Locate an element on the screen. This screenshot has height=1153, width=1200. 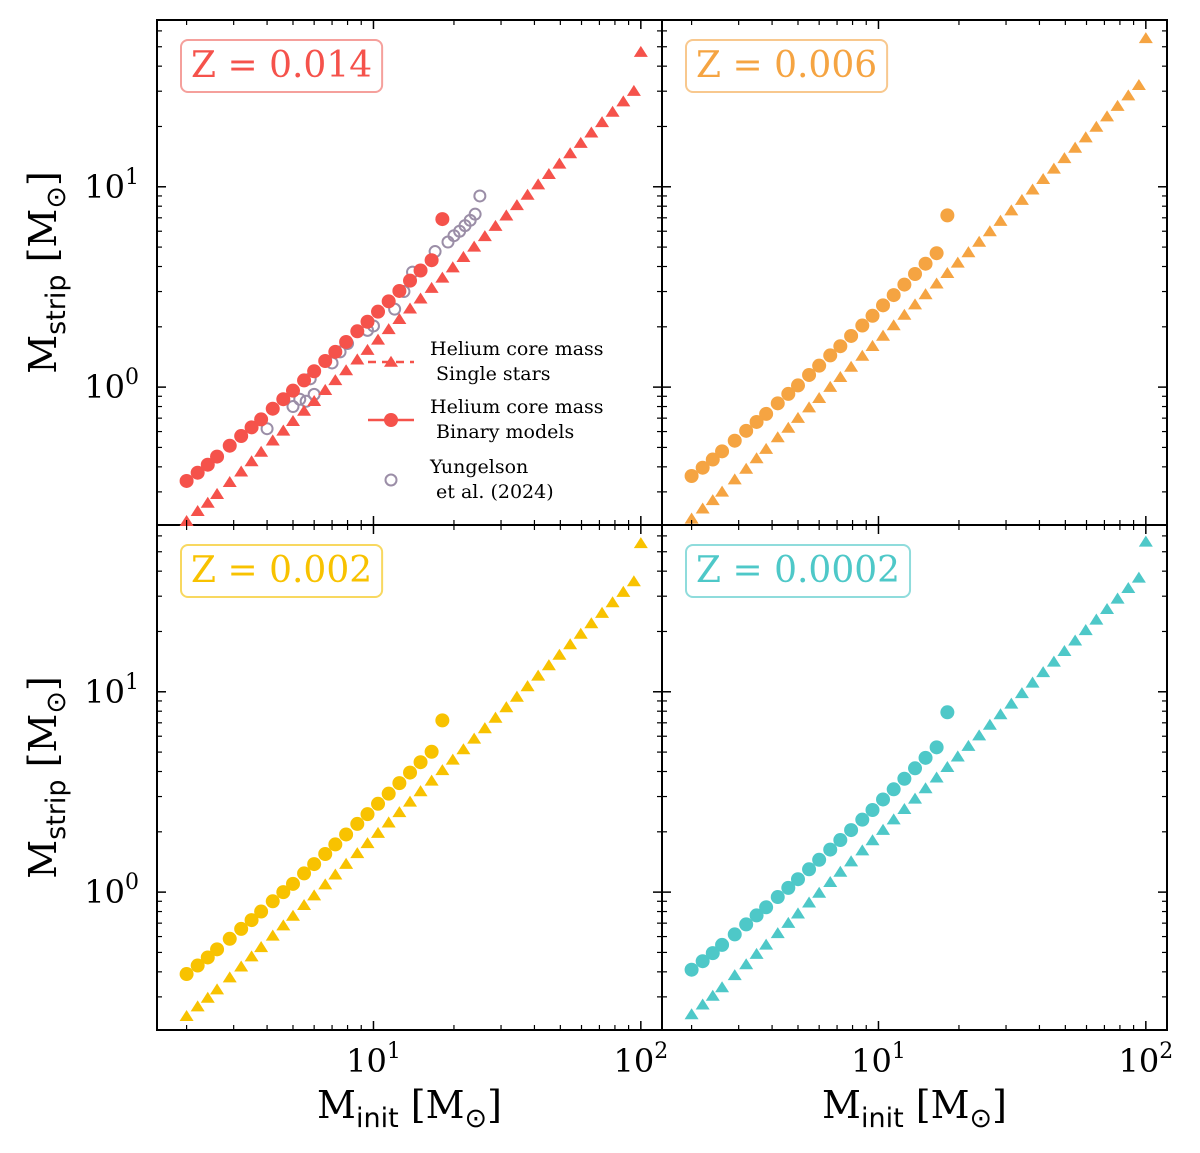
x-tick-label: 102 is located at coordinates (1145, 1059).